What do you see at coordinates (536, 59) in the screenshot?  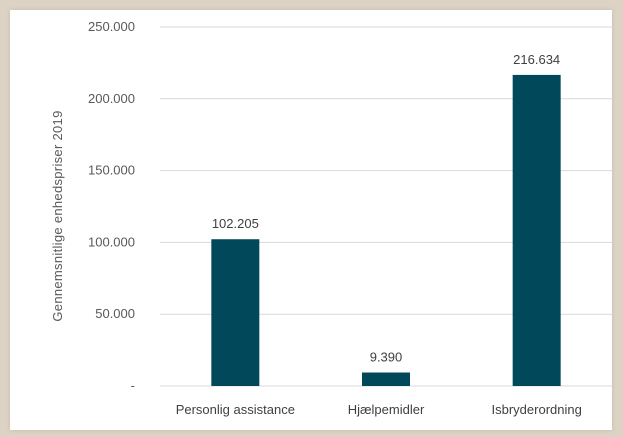 I see `data-label: 216.634` at bounding box center [536, 59].